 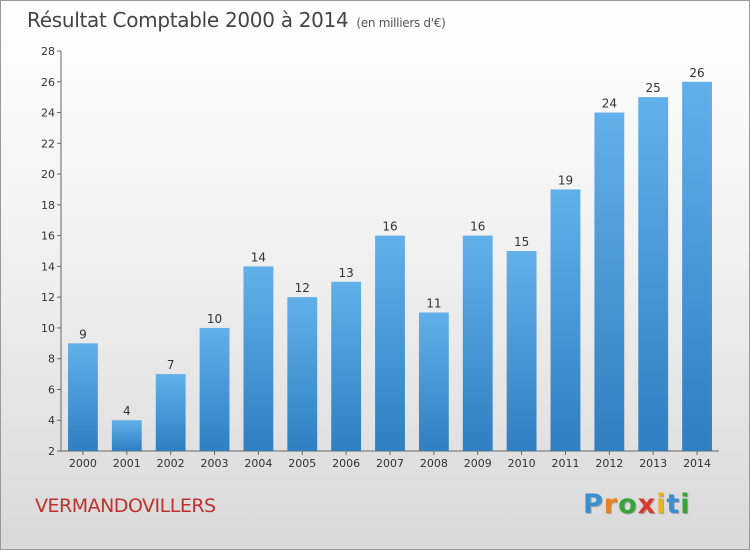 I want to click on bar-2007, so click(x=390, y=343).